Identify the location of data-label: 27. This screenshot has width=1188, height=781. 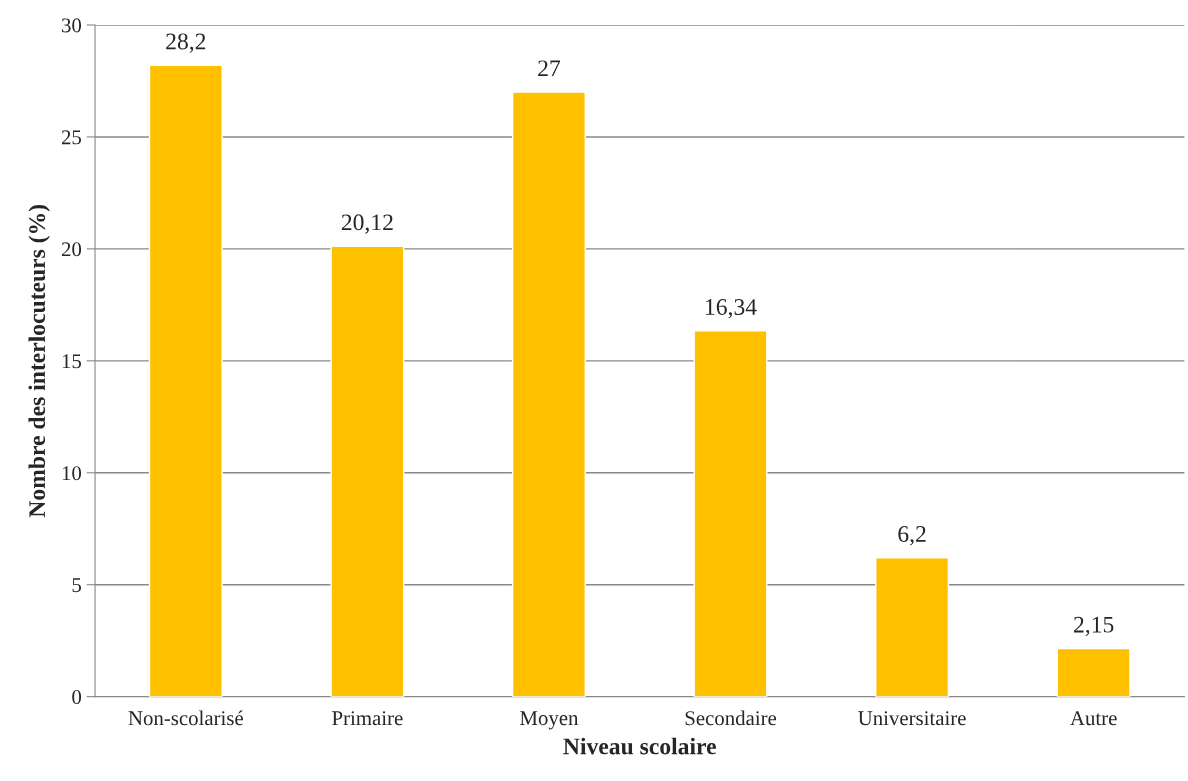
(549, 68).